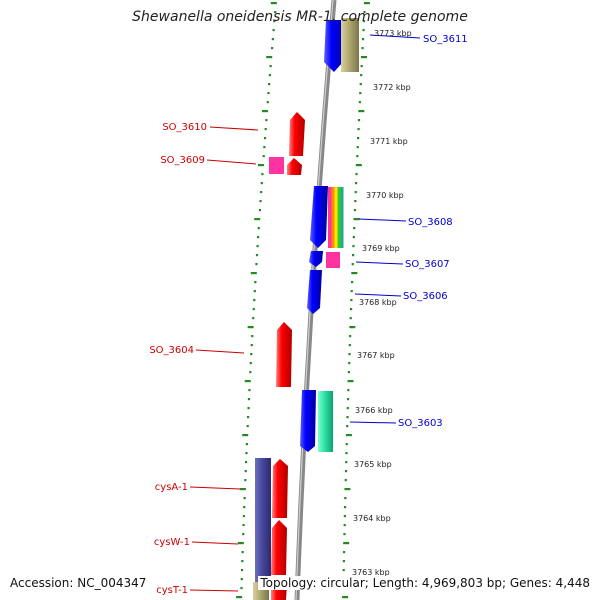 Image resolution: width=600 pixels, height=600 pixels. Describe the element at coordinates (334, 46) in the screenshot. I see `gene-so3611-arrow` at that location.